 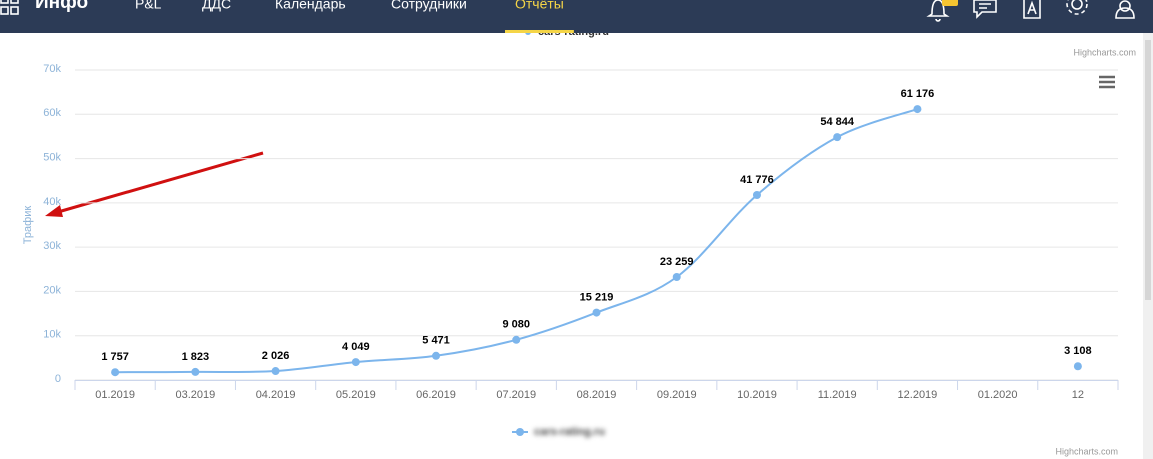 What do you see at coordinates (148, 6) in the screenshot?
I see `nav-item: P&L` at bounding box center [148, 6].